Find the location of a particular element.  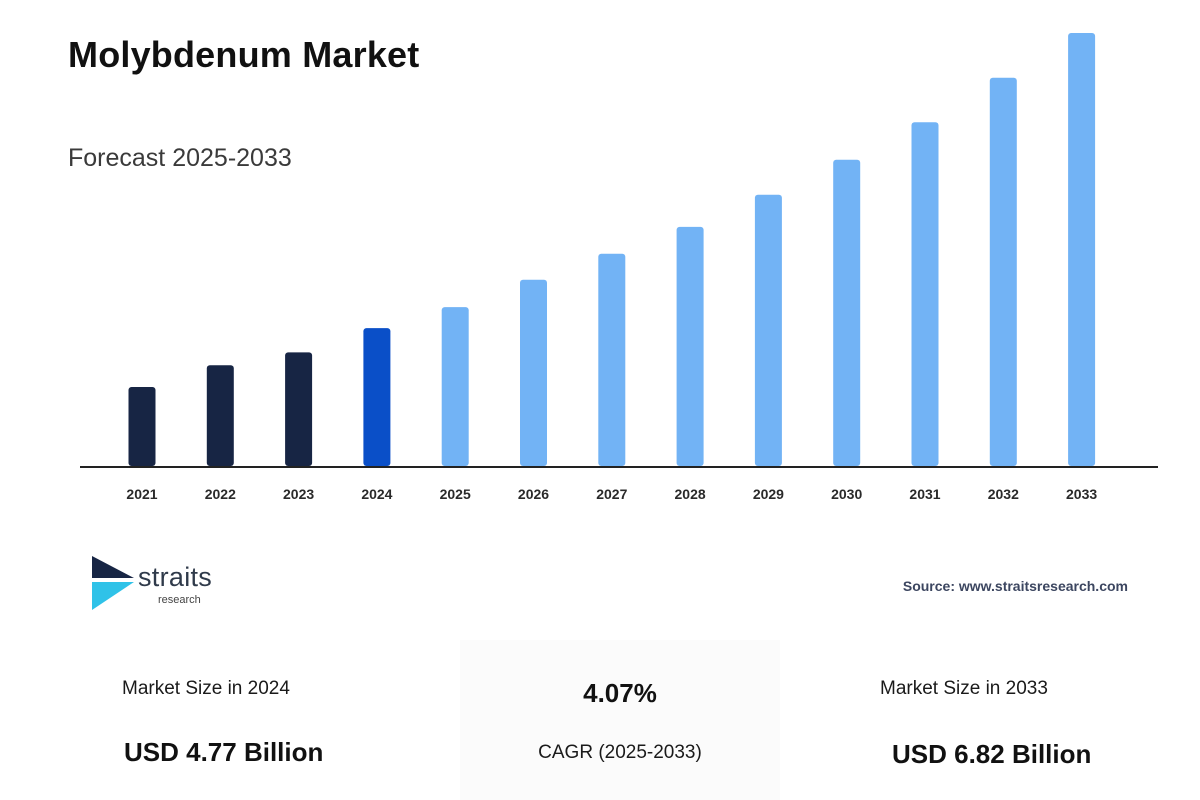

cagr-panel is located at coordinates (620, 720).